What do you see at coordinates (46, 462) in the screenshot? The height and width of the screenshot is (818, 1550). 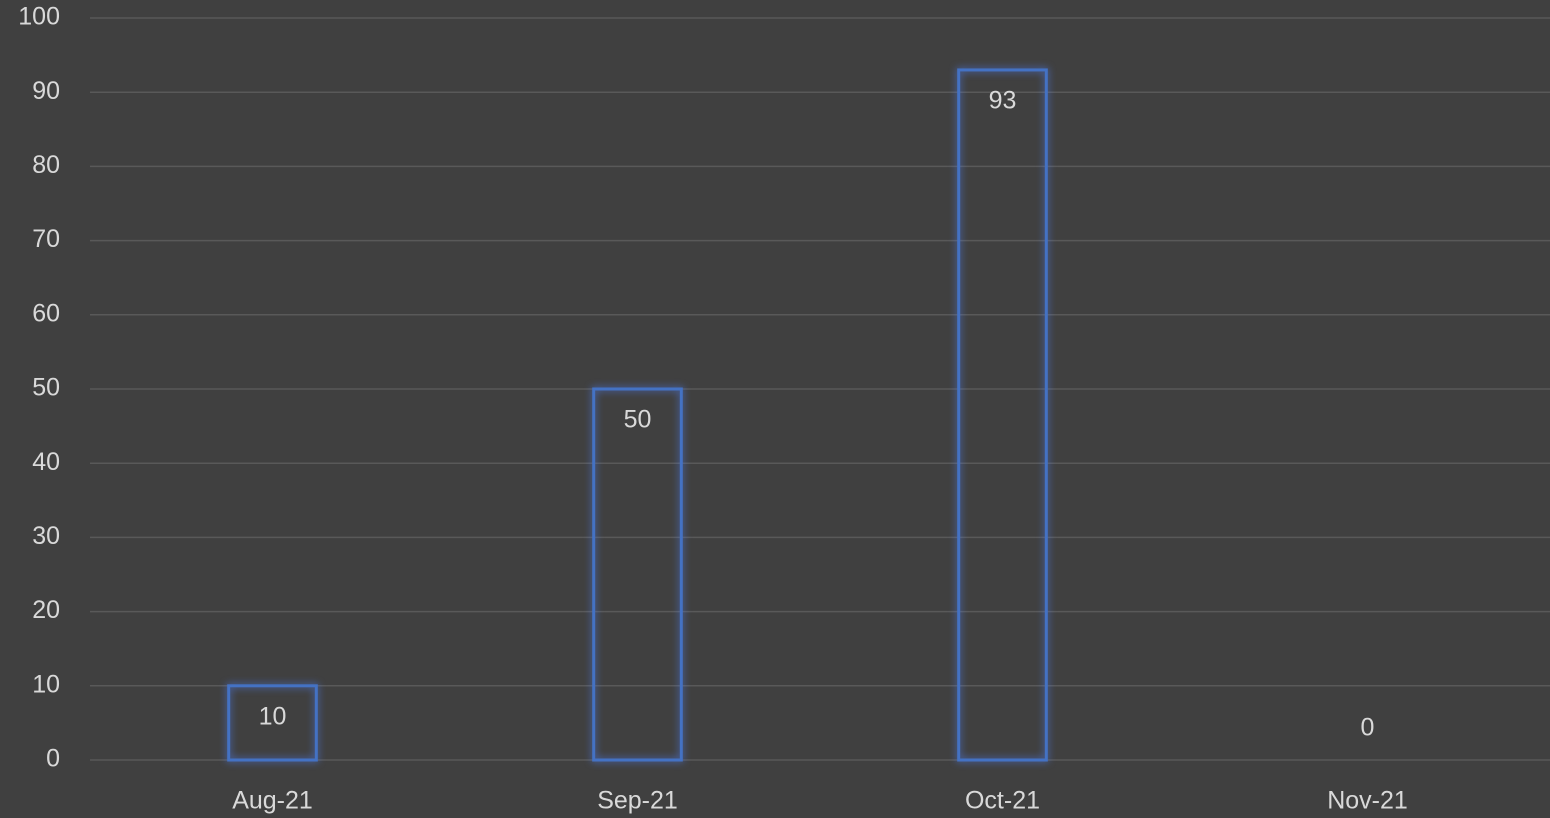 I see `y-tick-label: 40` at bounding box center [46, 462].